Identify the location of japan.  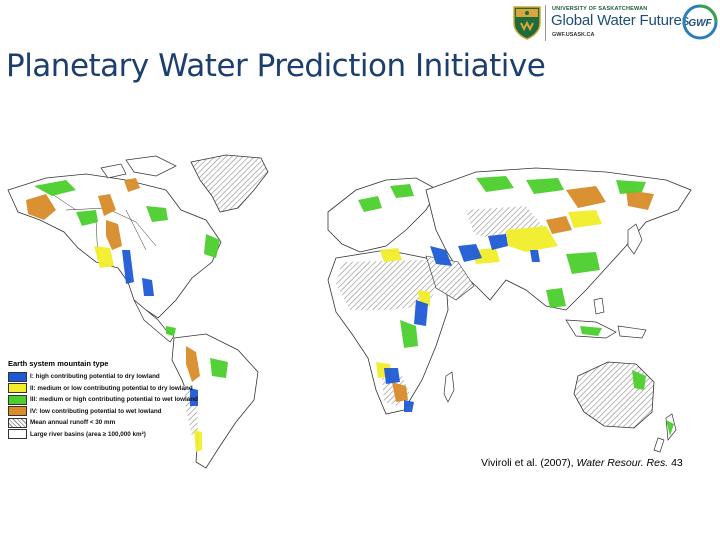
(635, 239).